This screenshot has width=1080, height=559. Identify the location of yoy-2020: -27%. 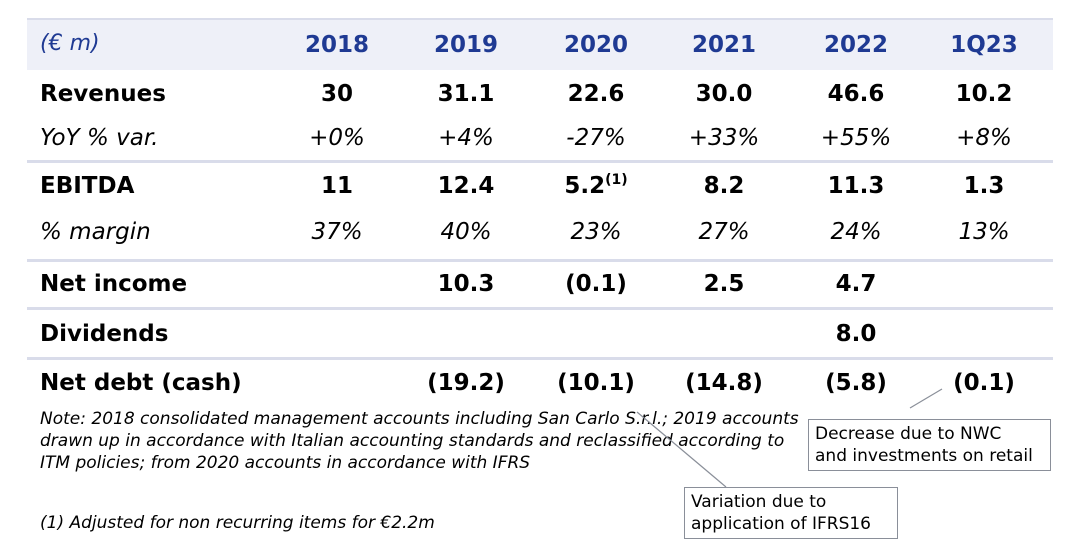
(596, 138).